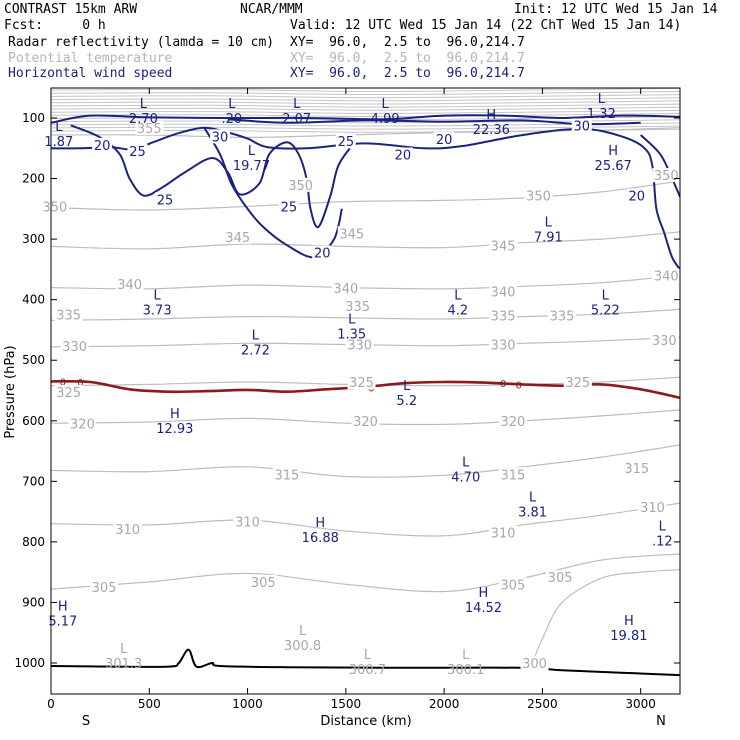 Image resolution: width=740 pixels, height=740 pixels. Describe the element at coordinates (548, 238) in the screenshot. I see `extremum-value: 7.91` at that location.